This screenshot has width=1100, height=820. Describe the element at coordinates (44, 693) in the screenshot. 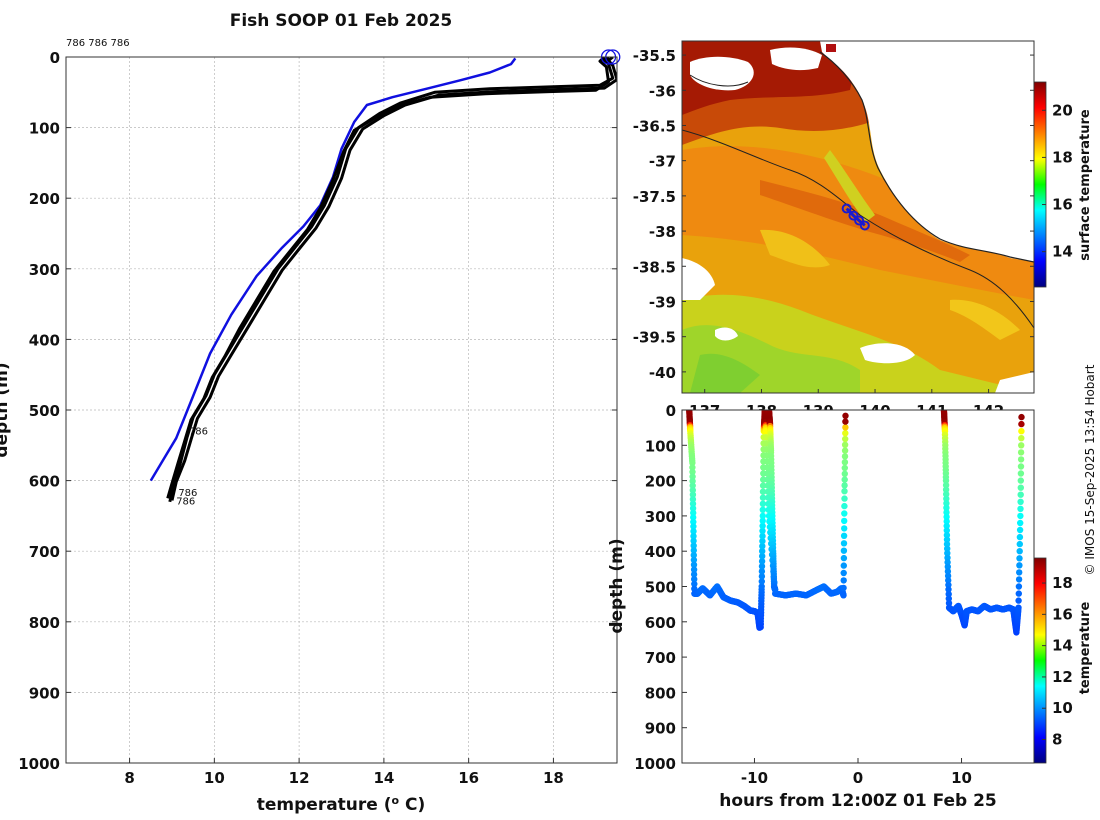

I see `profile-y-tick-label: 900` at that location.